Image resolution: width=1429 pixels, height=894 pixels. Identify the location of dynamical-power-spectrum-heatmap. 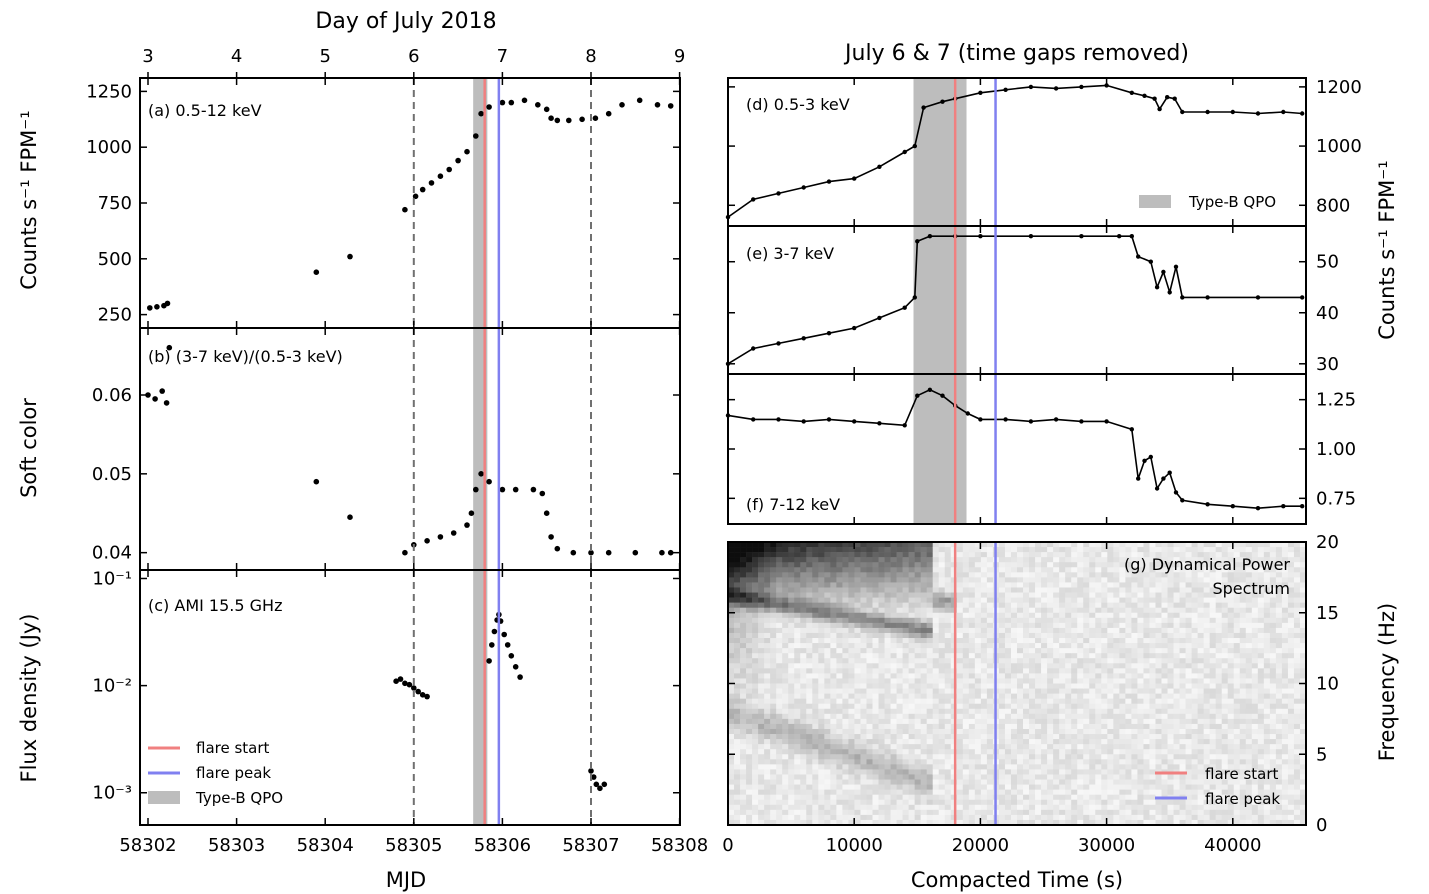
(1017, 684).